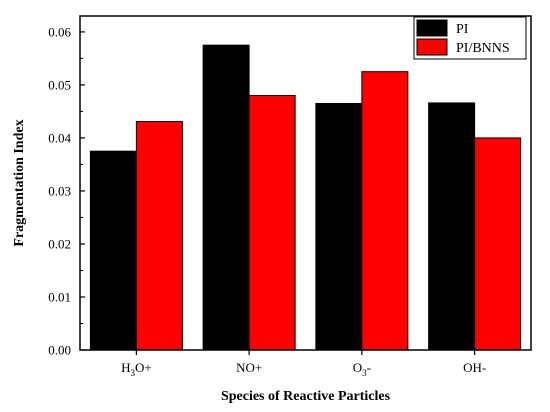  I want to click on y-tick-label: 0.06, so click(59, 31).